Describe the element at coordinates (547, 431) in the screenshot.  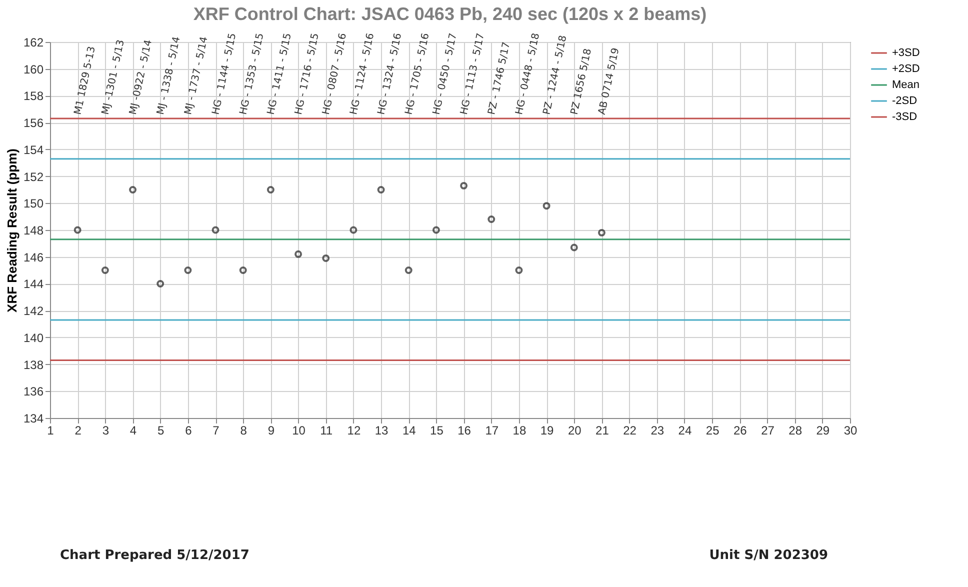
I see `x-tick-label: 19` at that location.